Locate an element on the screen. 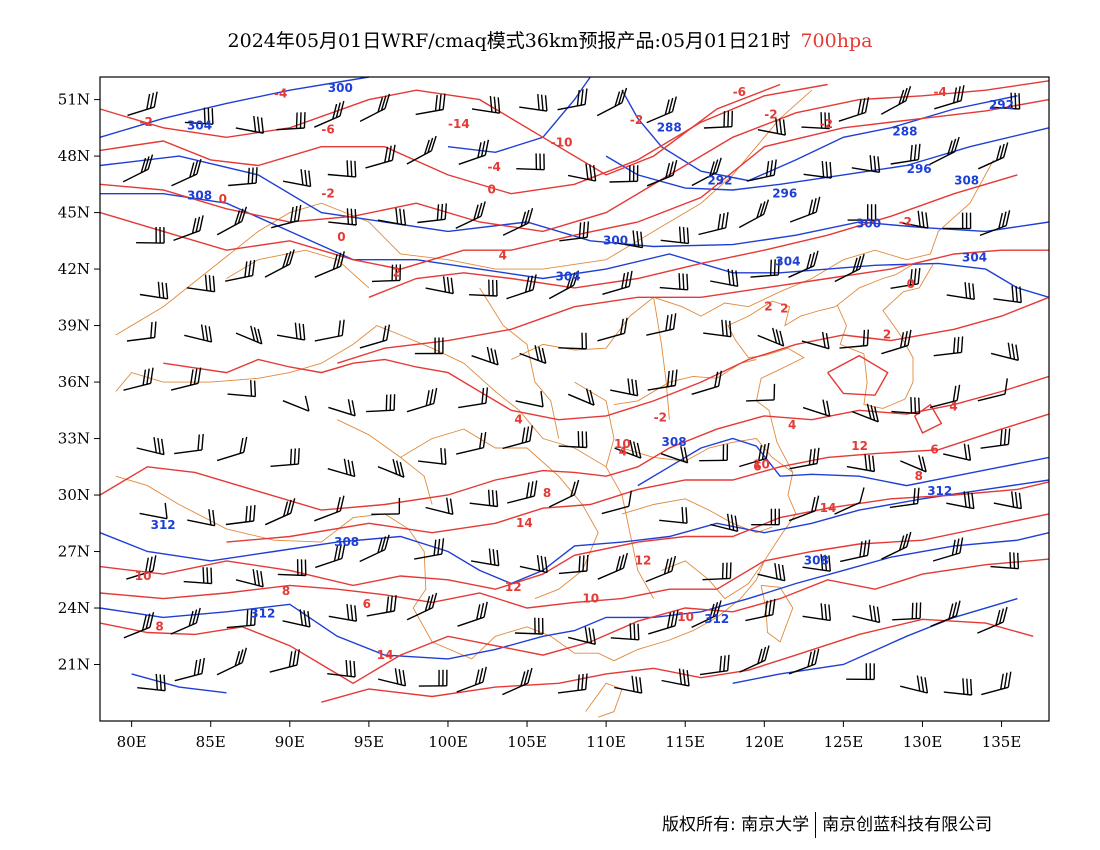  height-label: 292 is located at coordinates (719, 180).